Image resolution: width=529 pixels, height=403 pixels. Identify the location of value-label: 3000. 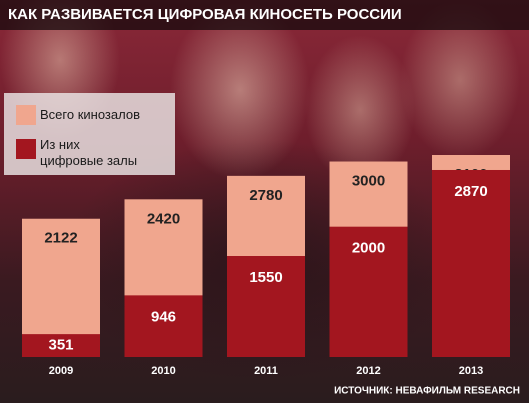
(368, 180).